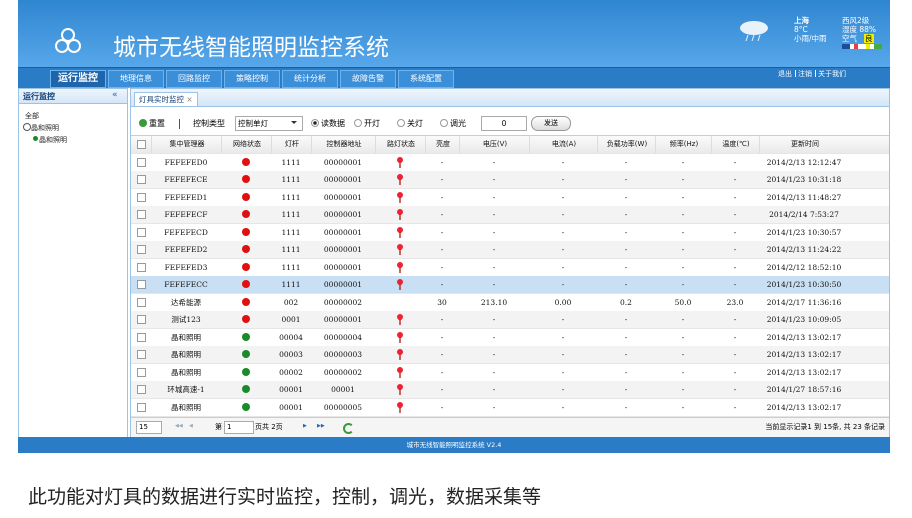  What do you see at coordinates (194, 79) in the screenshot?
I see `nav-item: 回路监控` at bounding box center [194, 79].